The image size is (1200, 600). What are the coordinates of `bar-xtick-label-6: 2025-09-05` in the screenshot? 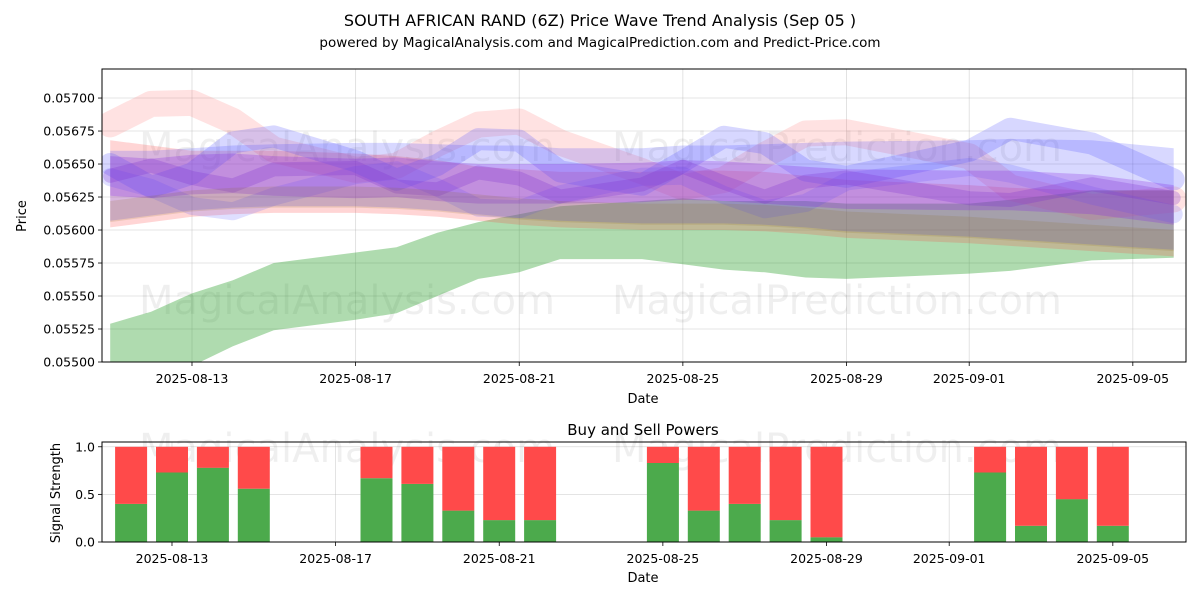 It's located at (1112, 558).